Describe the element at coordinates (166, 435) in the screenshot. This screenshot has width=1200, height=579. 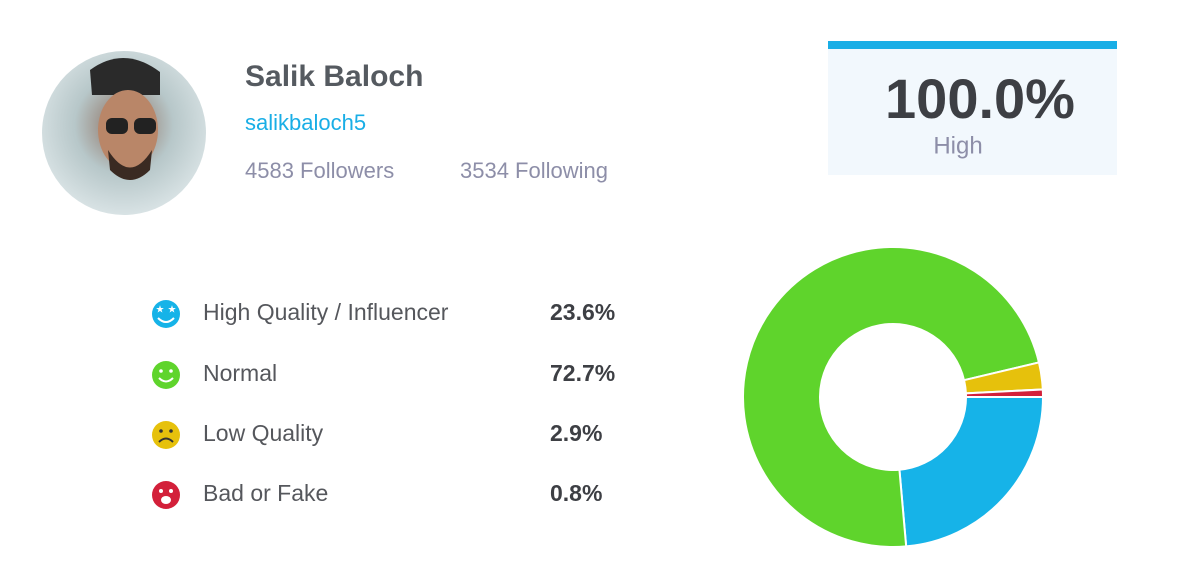
I see `icon-frown` at that location.